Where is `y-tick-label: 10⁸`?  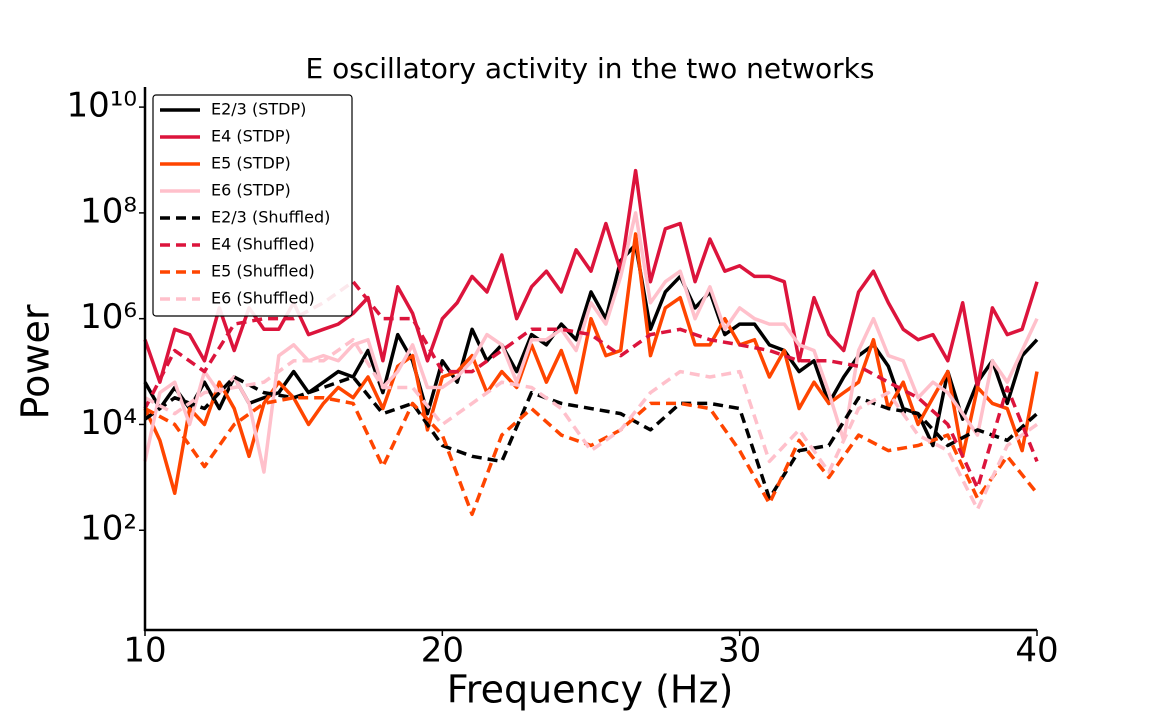
y-tick-label: 10⁸ is located at coordinates (108, 211).